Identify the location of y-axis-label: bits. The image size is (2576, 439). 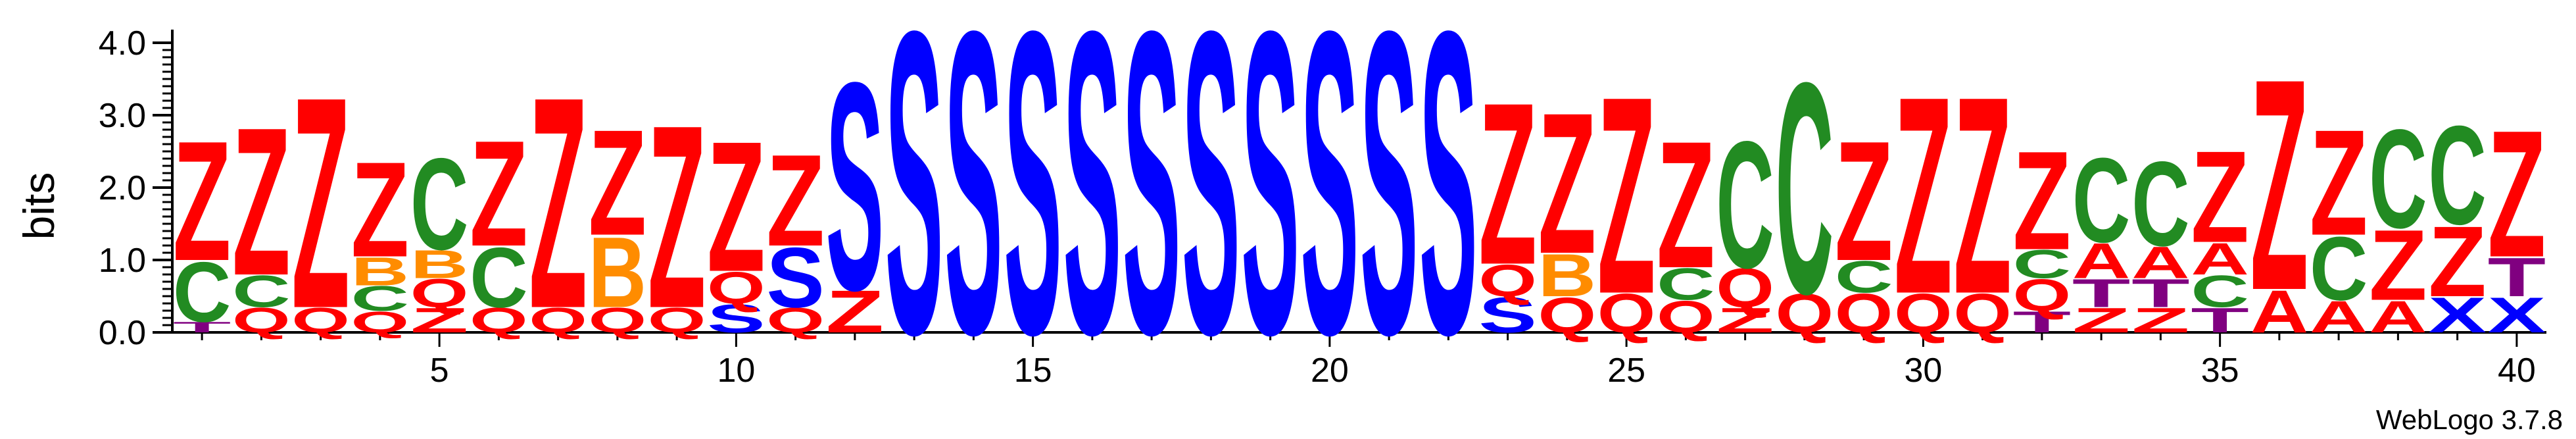
(38, 206).